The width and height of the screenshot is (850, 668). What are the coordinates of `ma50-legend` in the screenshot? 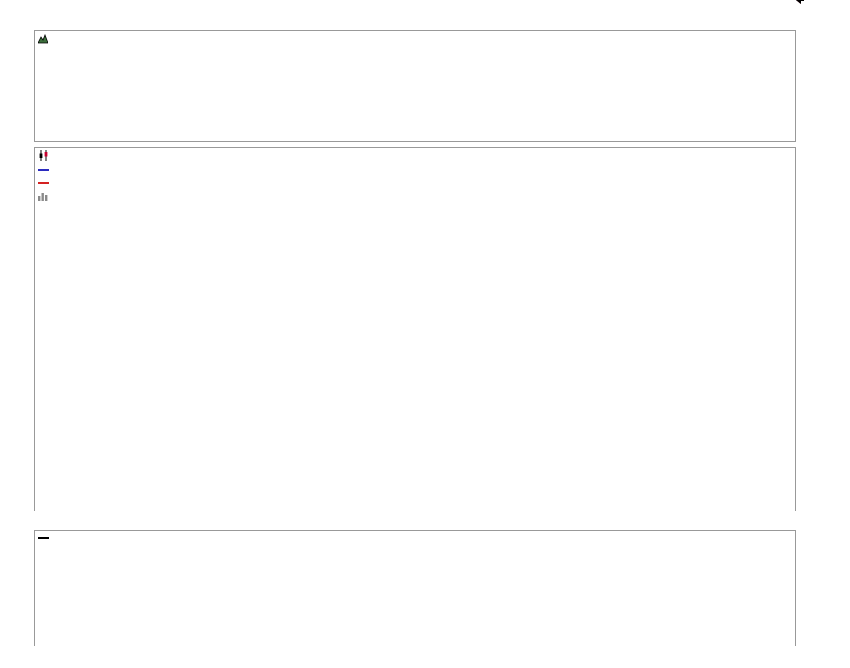 It's located at (45, 170).